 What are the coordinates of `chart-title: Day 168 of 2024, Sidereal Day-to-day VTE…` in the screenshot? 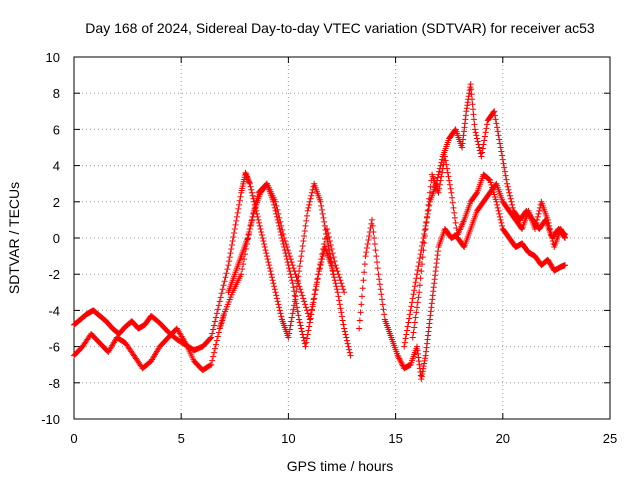 It's located at (340, 28).